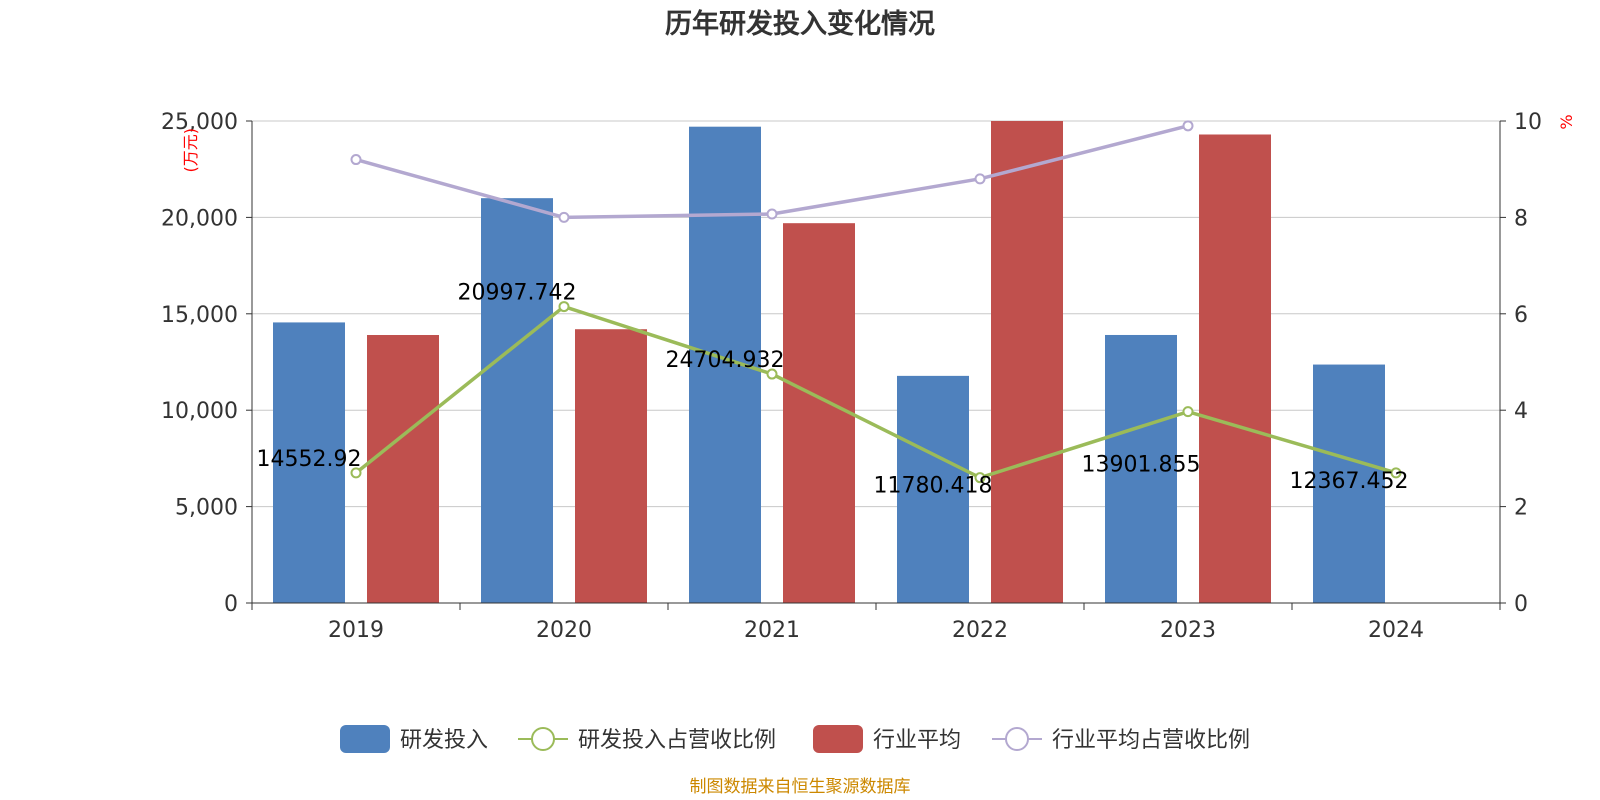 Image resolution: width=1600 pixels, height=800 pixels. I want to click on legend-label: 行业平均占营收比例, so click(1151, 740).